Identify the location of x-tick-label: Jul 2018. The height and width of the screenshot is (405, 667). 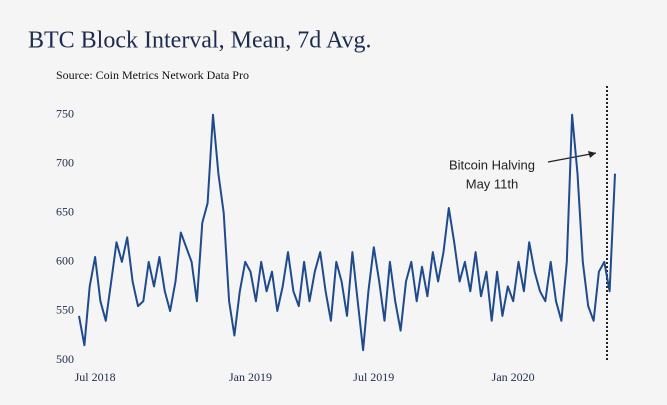
(95, 377).